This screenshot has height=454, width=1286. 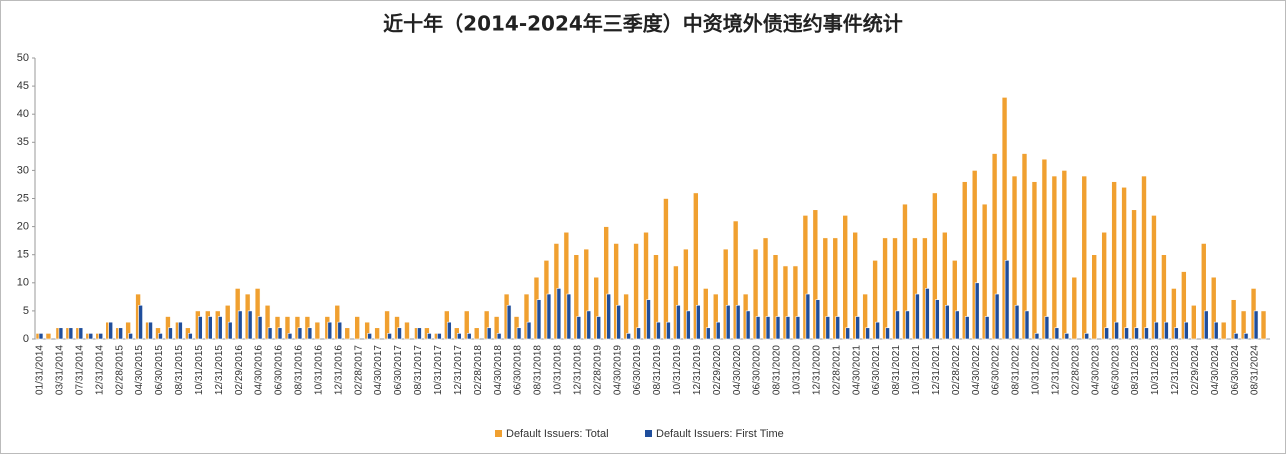 I want to click on x-tick-label: 04/30/2021, so click(x=856, y=370).